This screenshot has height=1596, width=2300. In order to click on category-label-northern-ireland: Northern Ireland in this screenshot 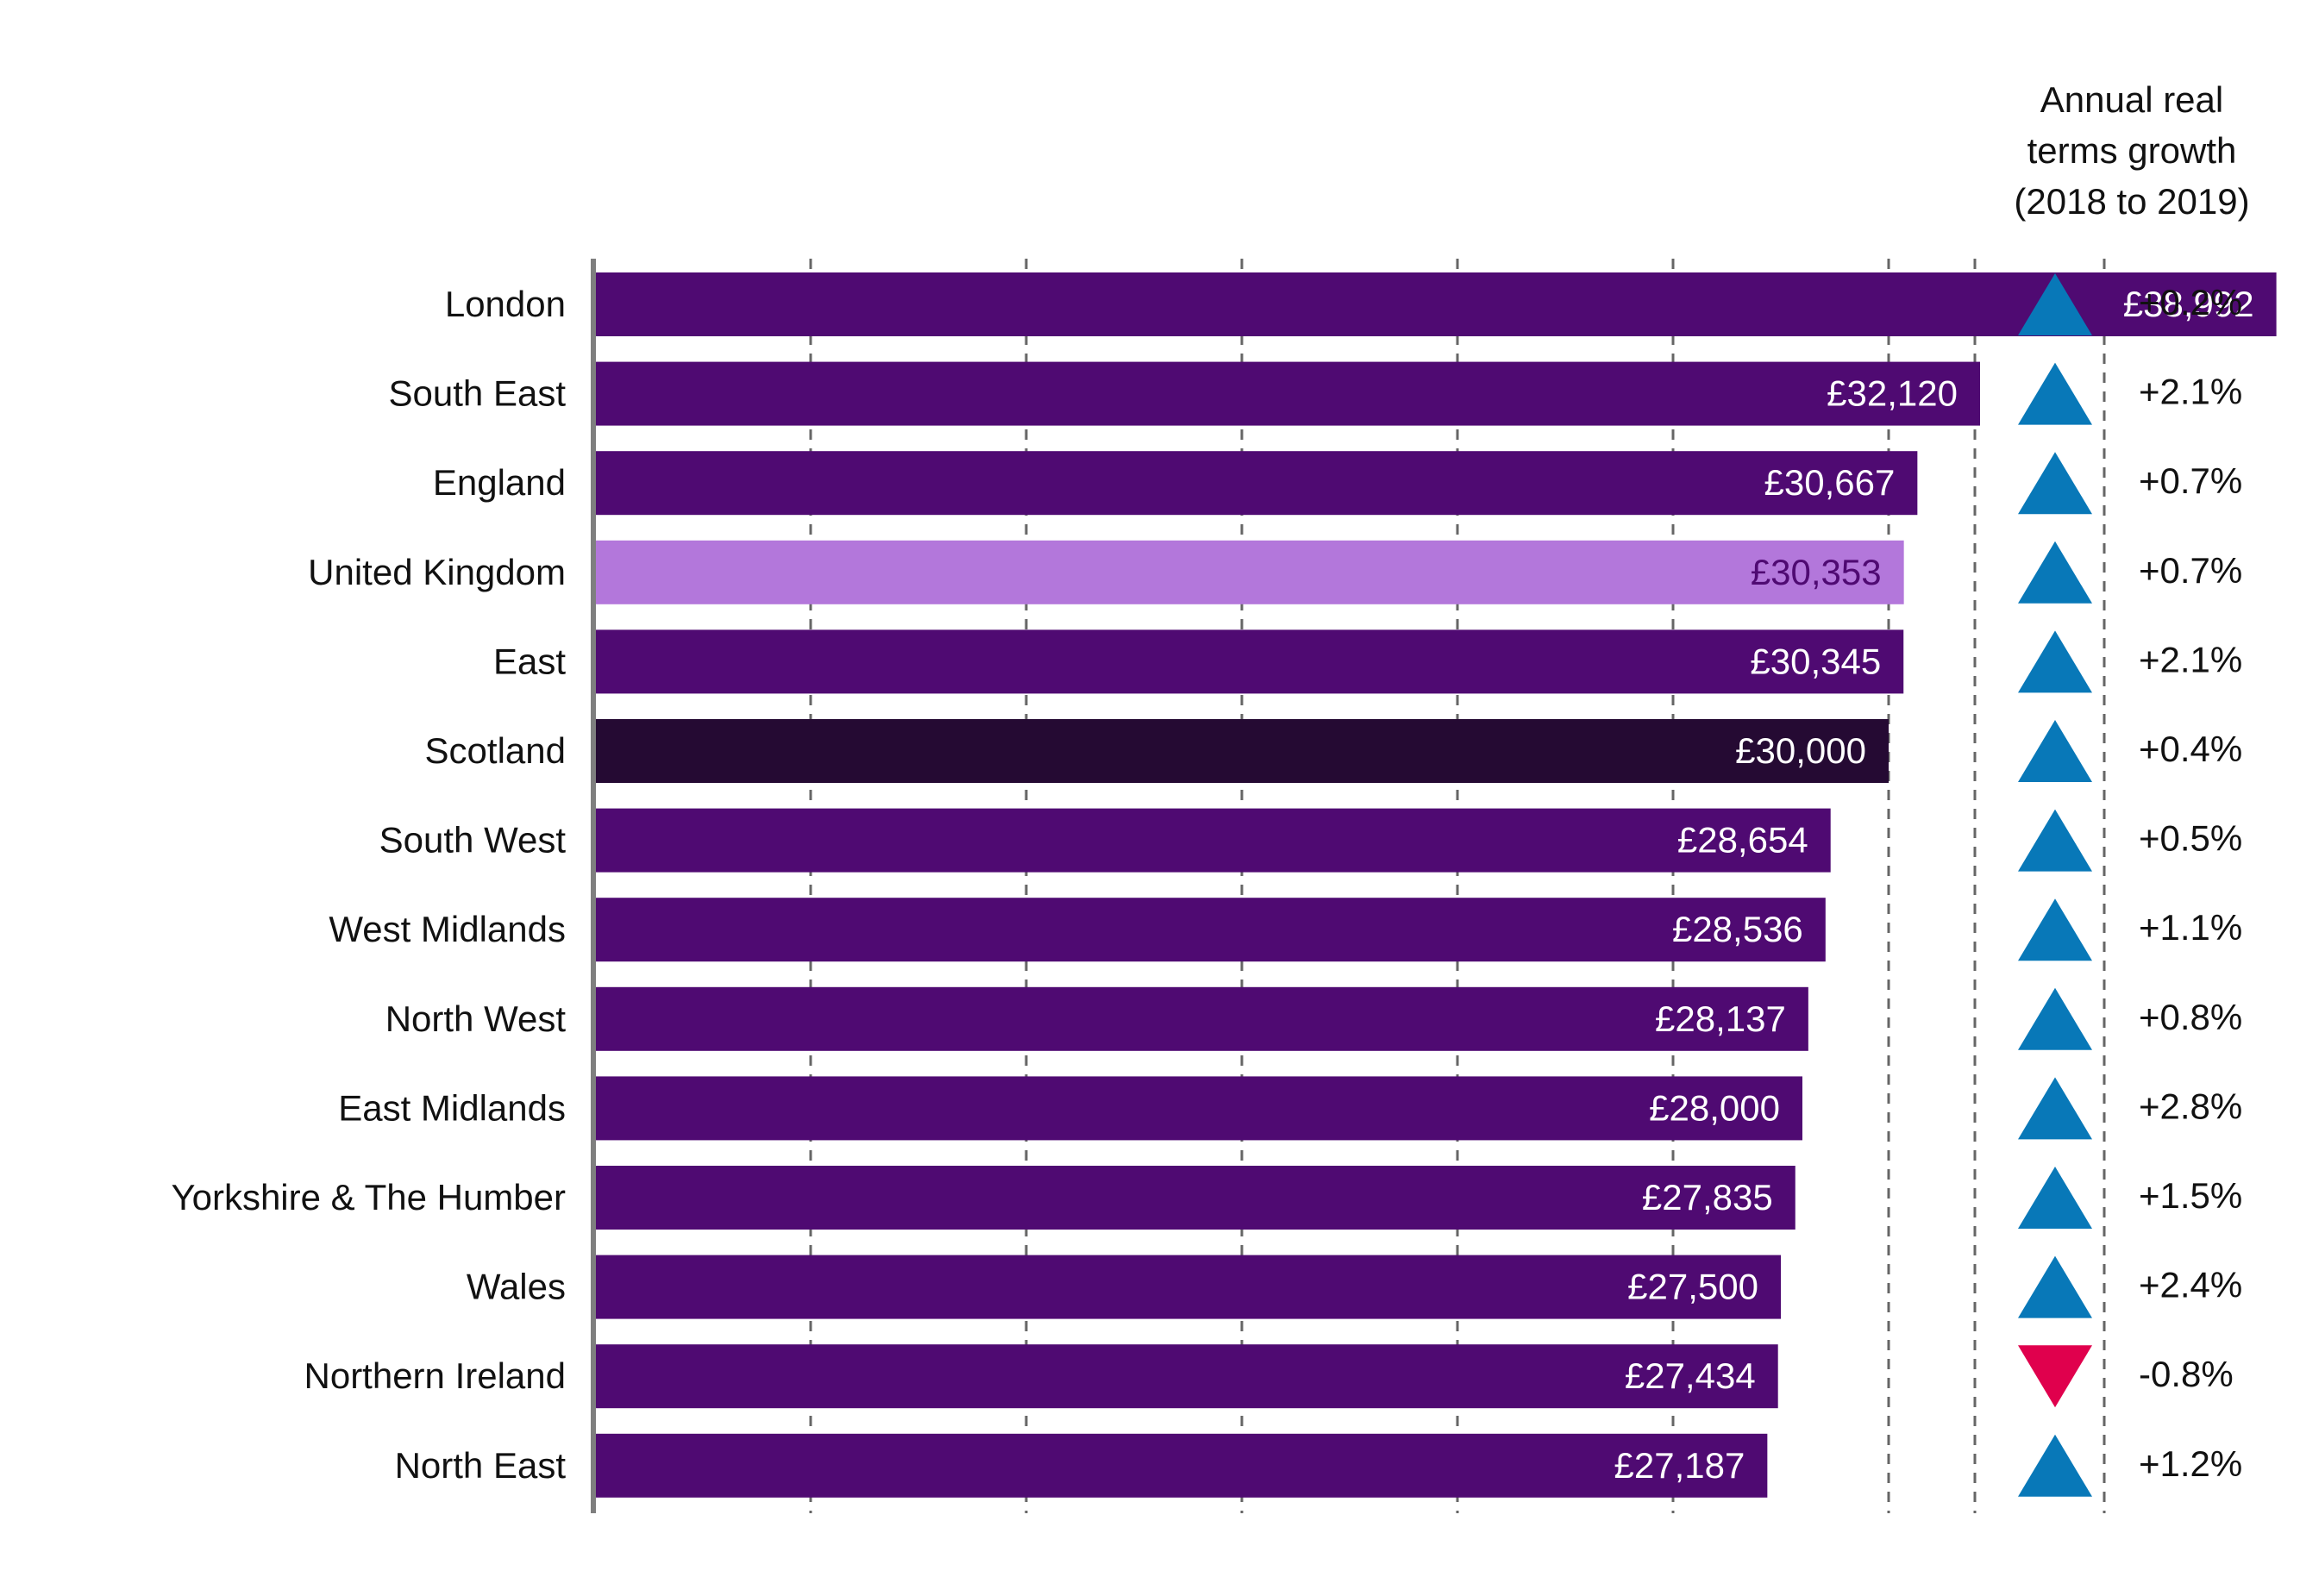, I will do `click(435, 1375)`.